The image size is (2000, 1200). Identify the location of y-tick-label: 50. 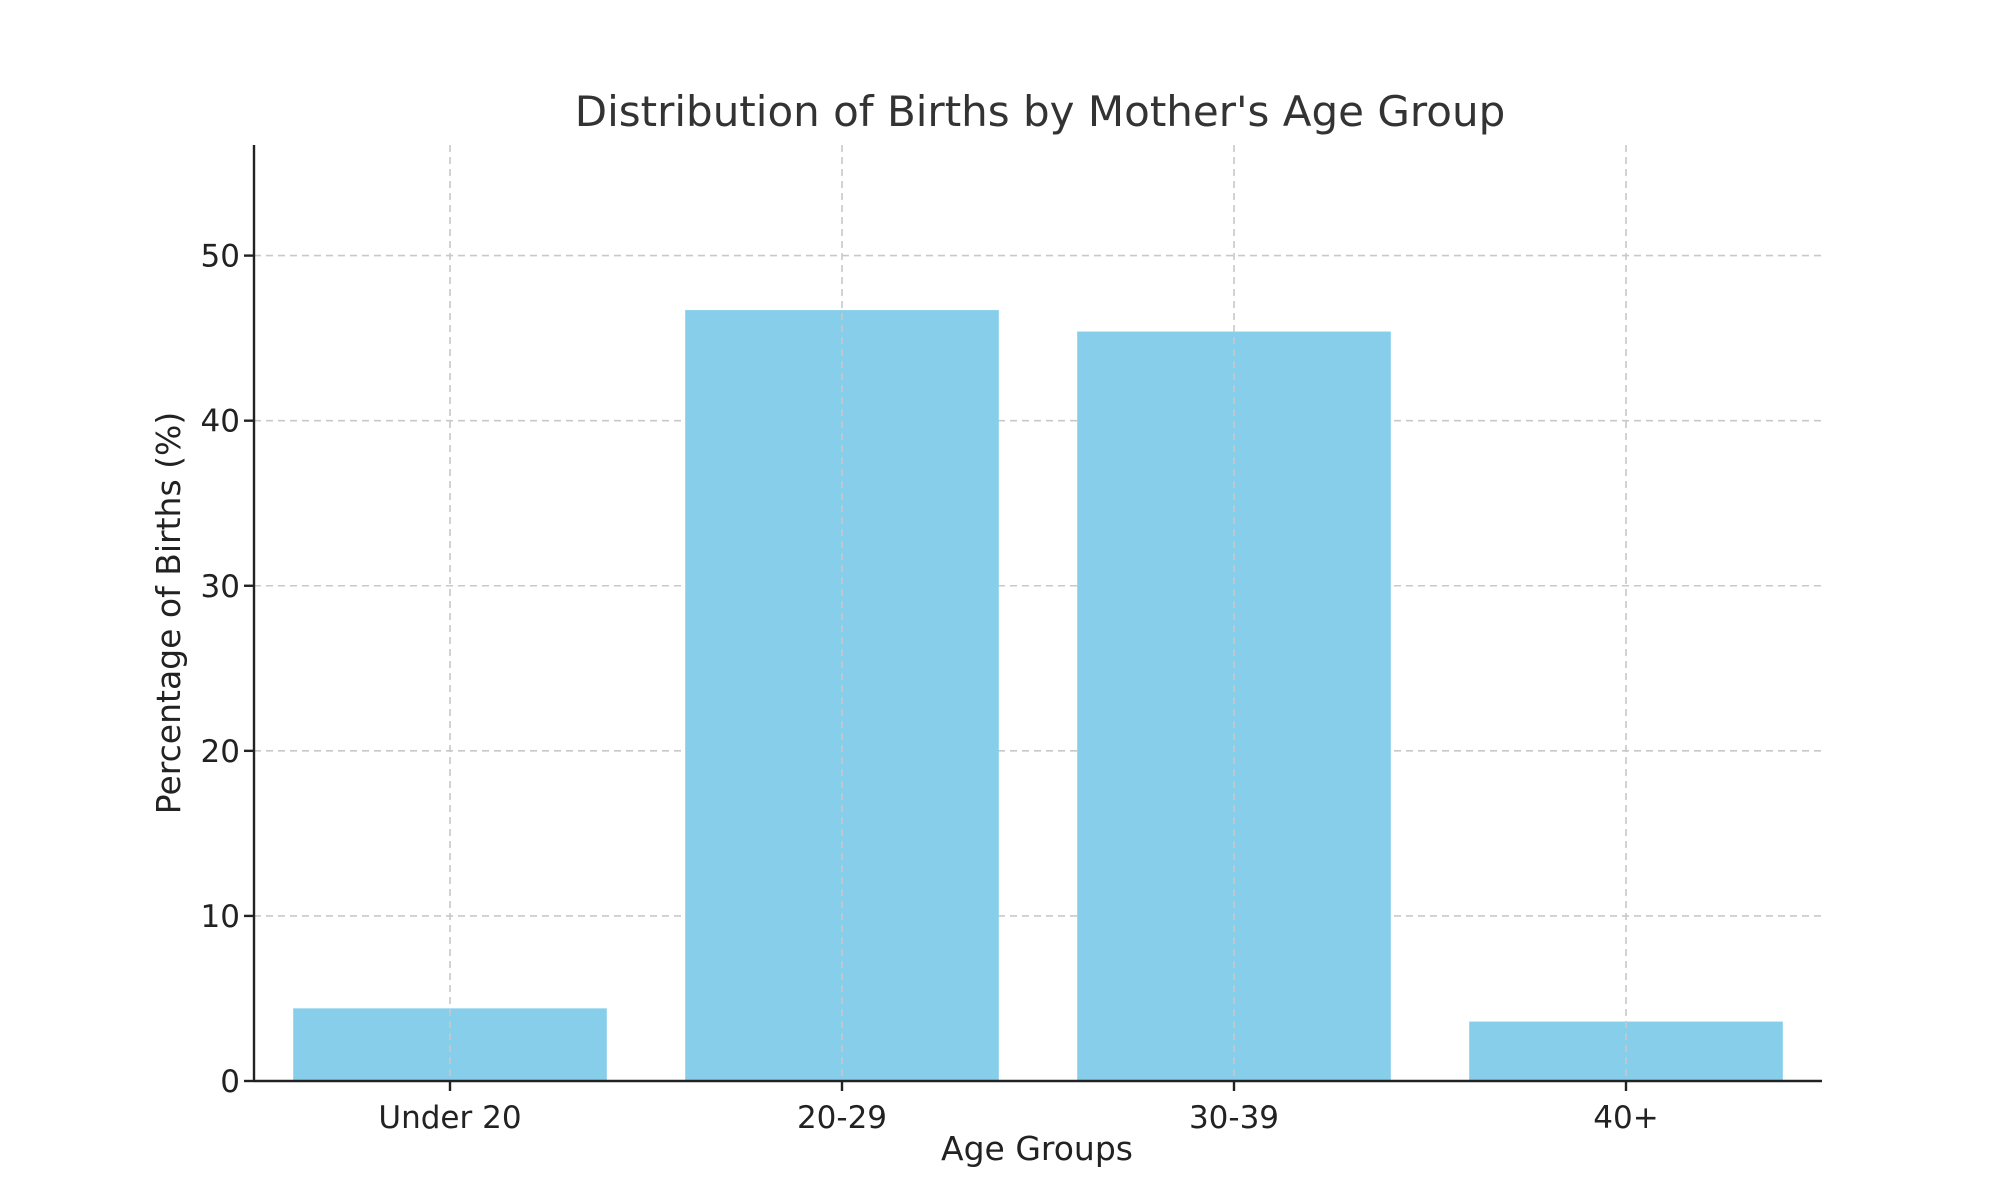
(220, 257).